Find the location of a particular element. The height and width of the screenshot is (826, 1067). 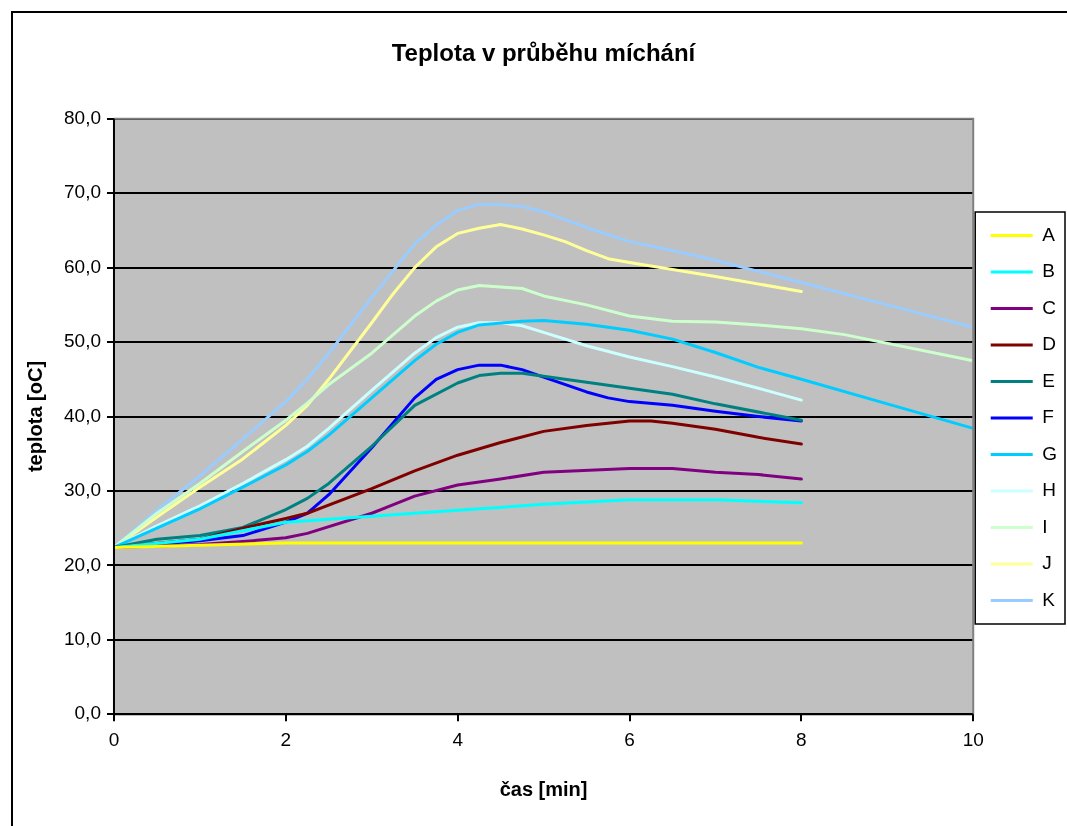

x-tick-label: 4 is located at coordinates (458, 739).